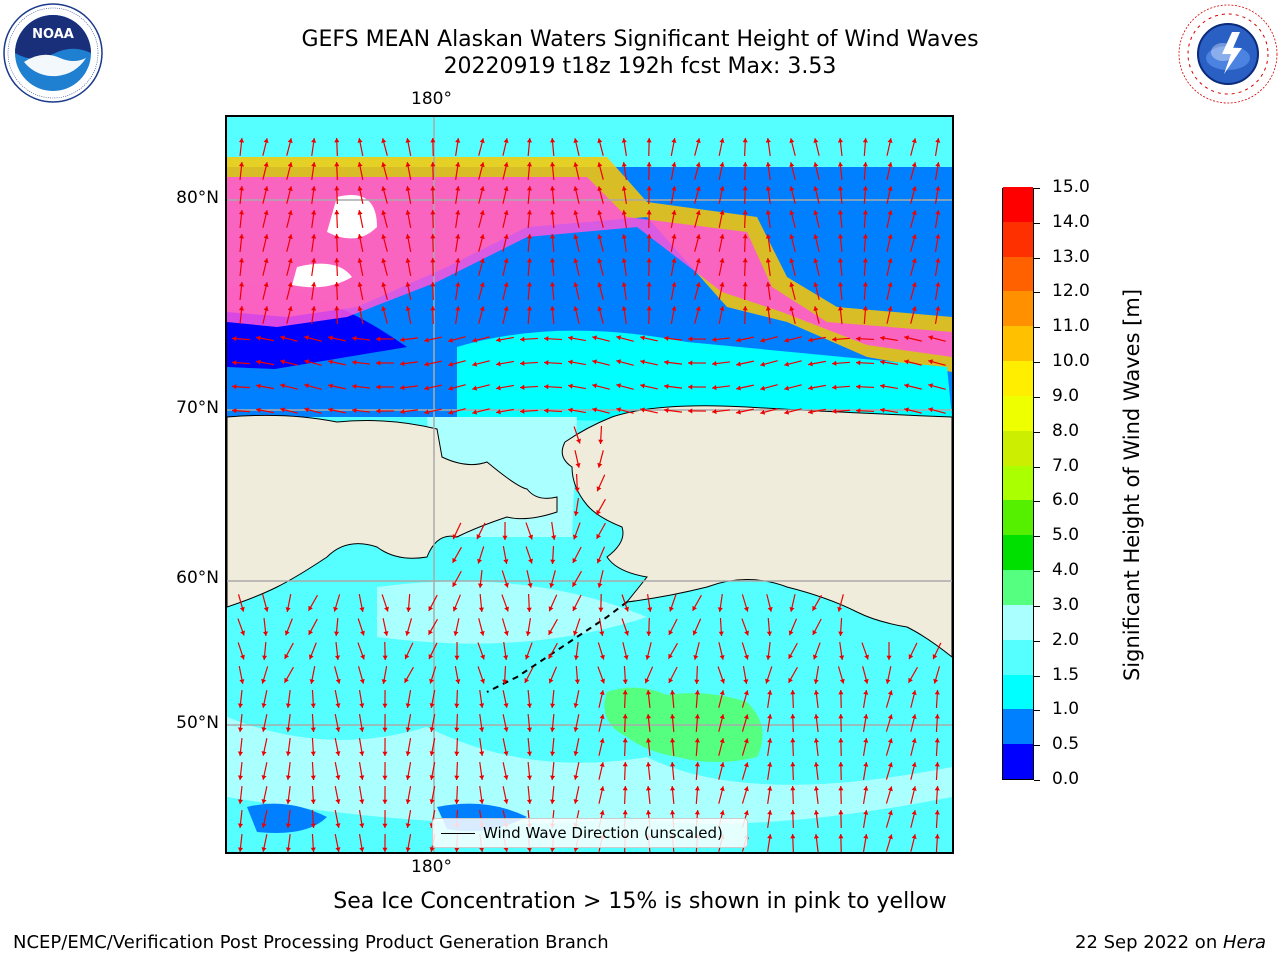 The image size is (1280, 960). What do you see at coordinates (1066, 500) in the screenshot?
I see `colorbar-tick-label: 6.0` at bounding box center [1066, 500].